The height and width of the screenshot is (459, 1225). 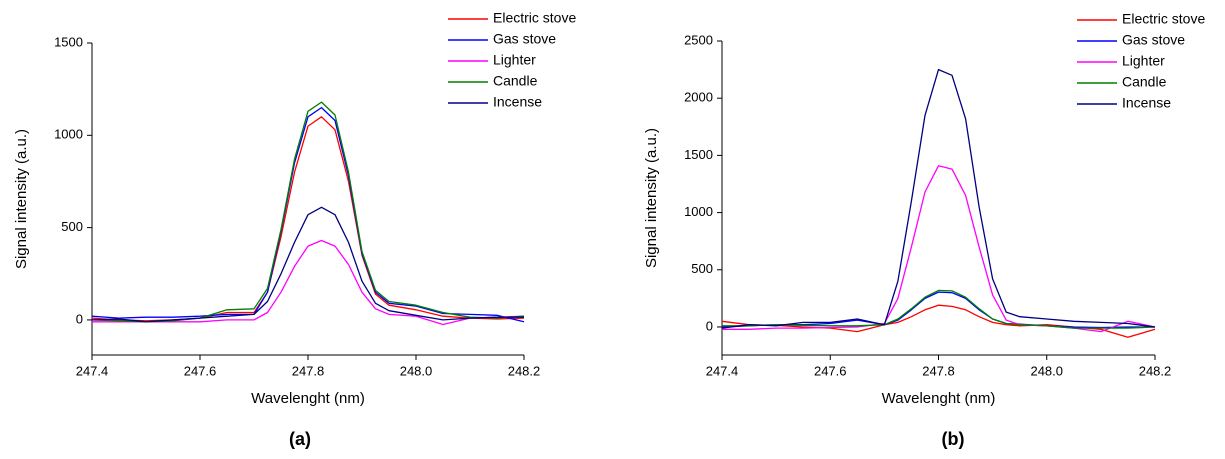 I want to click on y-tick-label: 2000, so click(x=698, y=97).